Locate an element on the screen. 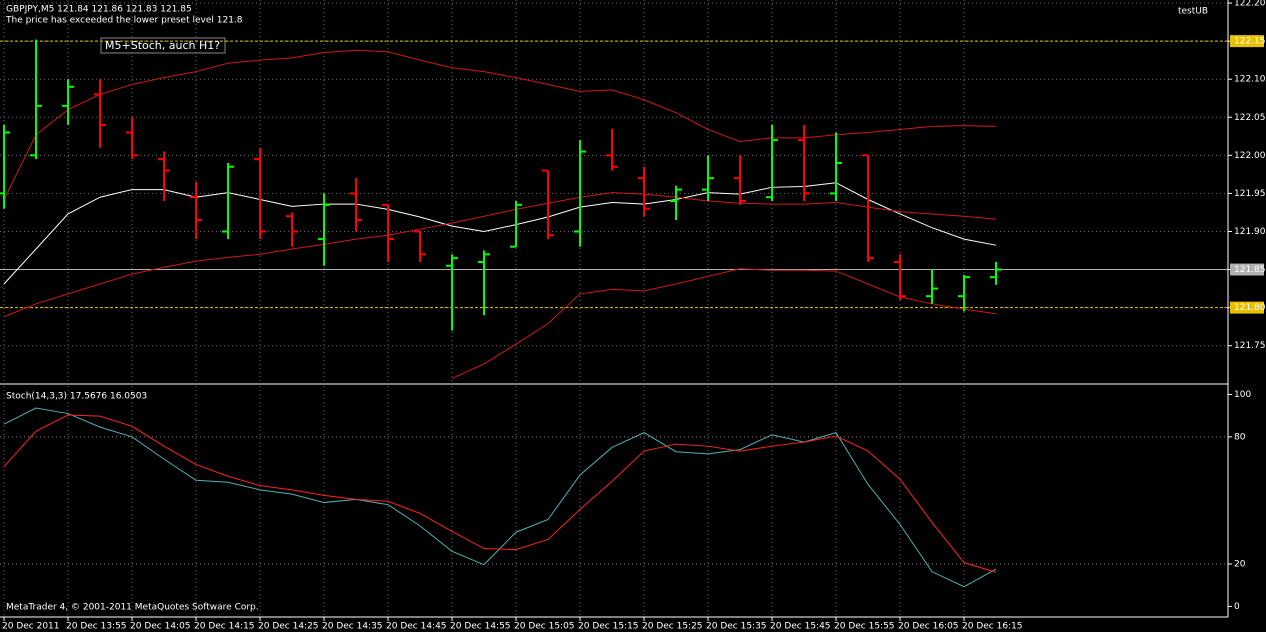 This screenshot has width=1266, height=632. x-tick-label: 20 Dec 15:55 is located at coordinates (864, 627).